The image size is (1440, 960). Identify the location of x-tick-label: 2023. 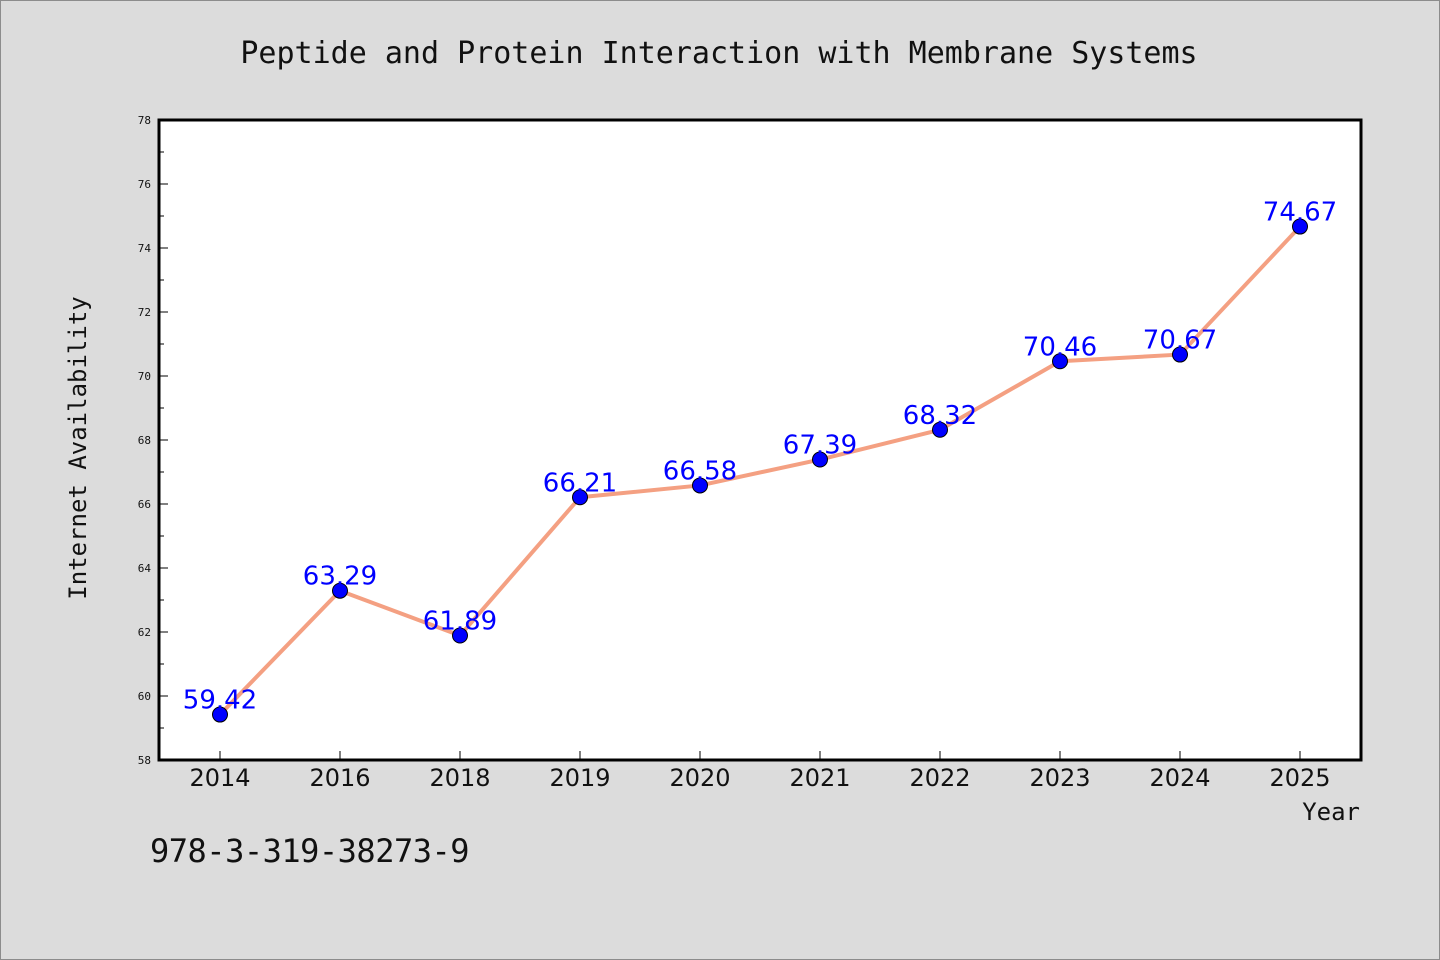
(1059, 778).